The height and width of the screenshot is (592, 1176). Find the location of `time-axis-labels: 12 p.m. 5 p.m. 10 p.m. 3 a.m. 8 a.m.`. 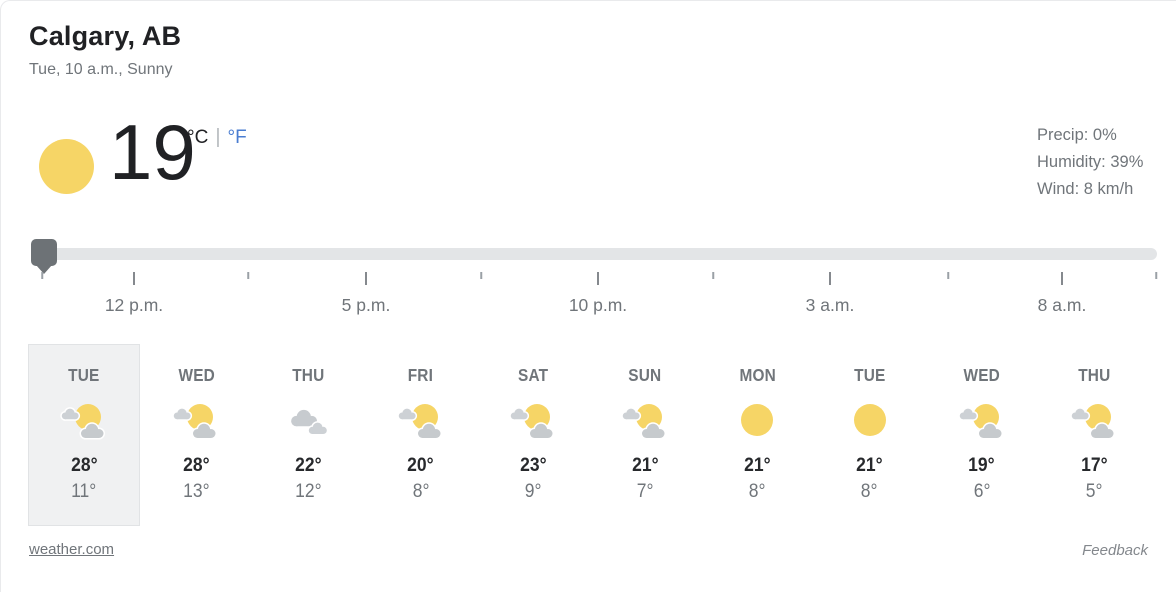

time-axis-labels: 12 p.m. 5 p.m. 10 p.m. 3 a.m. 8 a.m. is located at coordinates (588, 307).